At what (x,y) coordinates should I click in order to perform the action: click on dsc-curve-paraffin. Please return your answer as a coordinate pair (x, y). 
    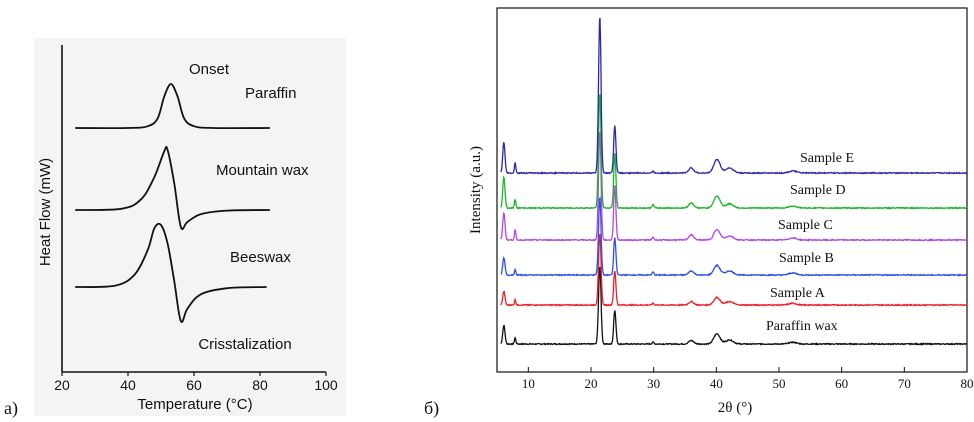
    Looking at the image, I should click on (172, 106).